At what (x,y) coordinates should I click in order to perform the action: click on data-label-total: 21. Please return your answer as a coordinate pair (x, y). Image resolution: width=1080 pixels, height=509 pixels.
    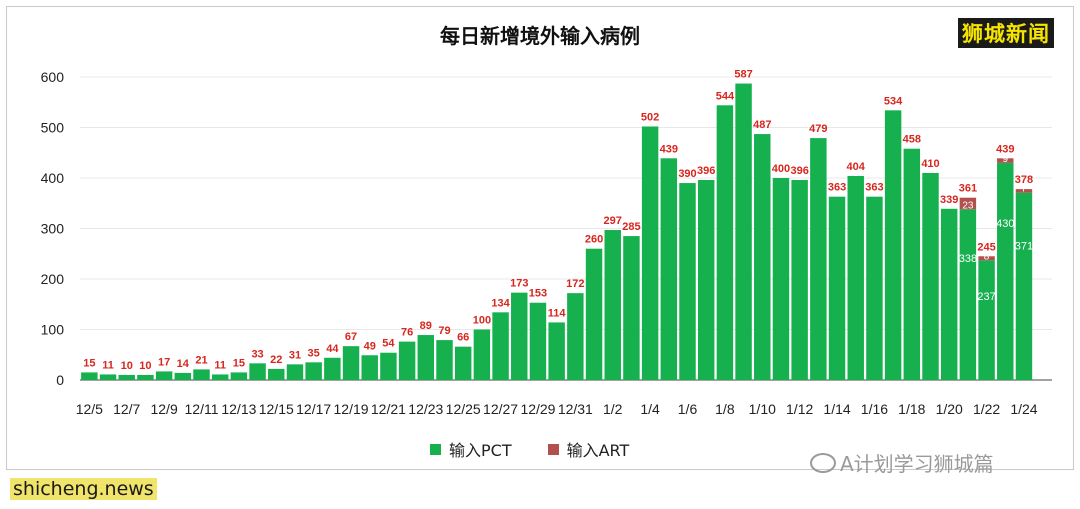
    Looking at the image, I should click on (201, 360).